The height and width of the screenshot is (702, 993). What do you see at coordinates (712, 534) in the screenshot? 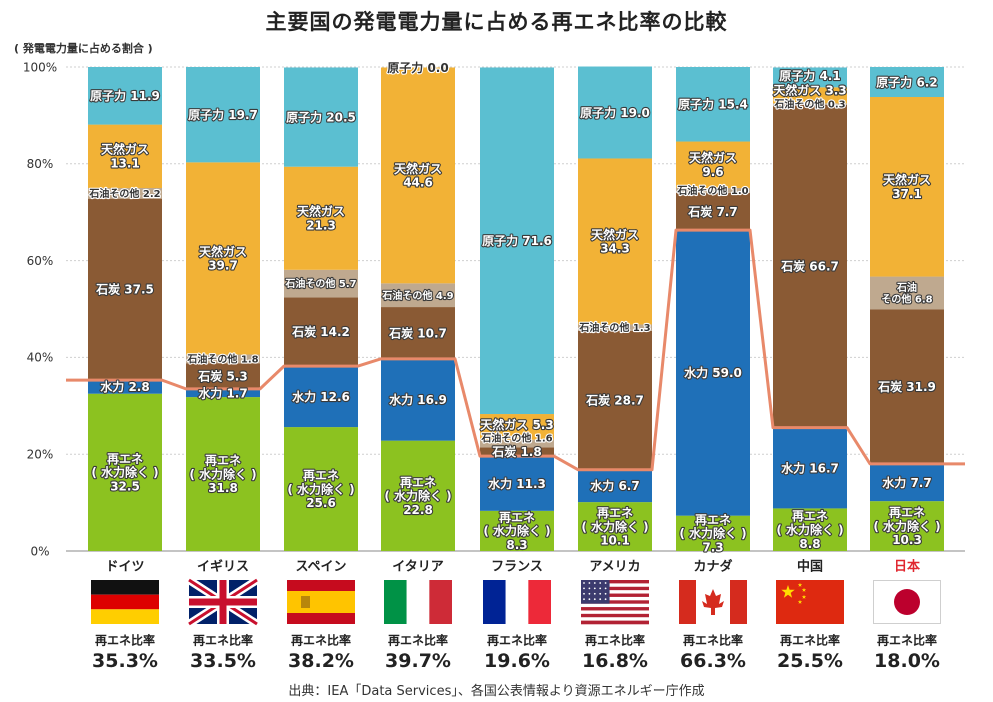
I see `segment-label-renew: 再エネ( 水力除く ) 7.3` at bounding box center [712, 534].